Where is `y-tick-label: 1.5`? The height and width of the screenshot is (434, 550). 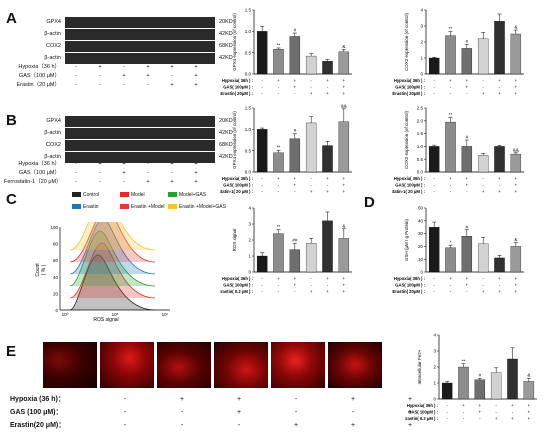
y-tick-label: 1.5 is located at coordinates (248, 108).